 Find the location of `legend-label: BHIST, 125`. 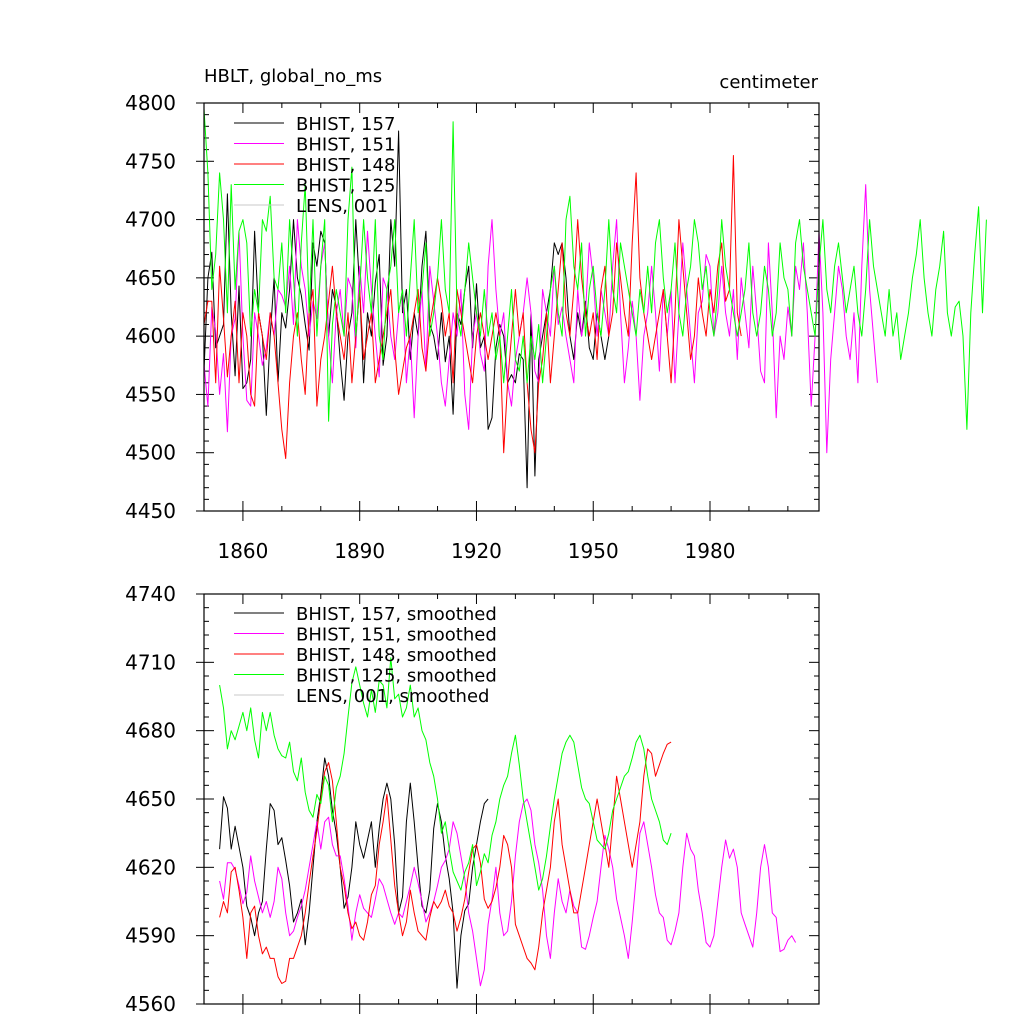

legend-label: BHIST, 125 is located at coordinates (345, 186).